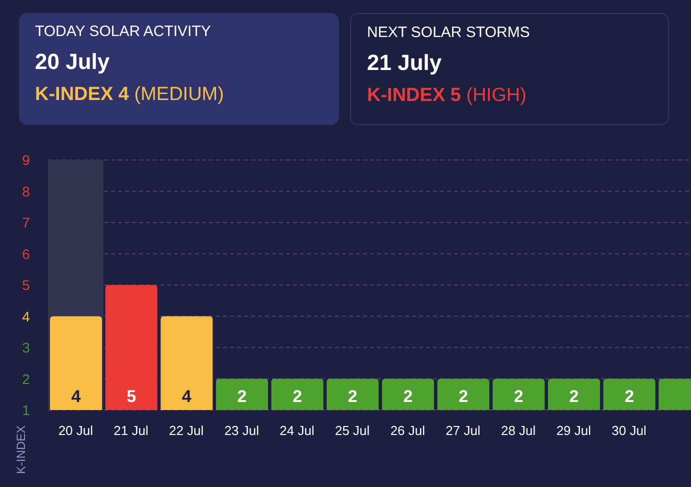  Describe the element at coordinates (26, 160) in the screenshot. I see `y-tick-label: 9` at that location.